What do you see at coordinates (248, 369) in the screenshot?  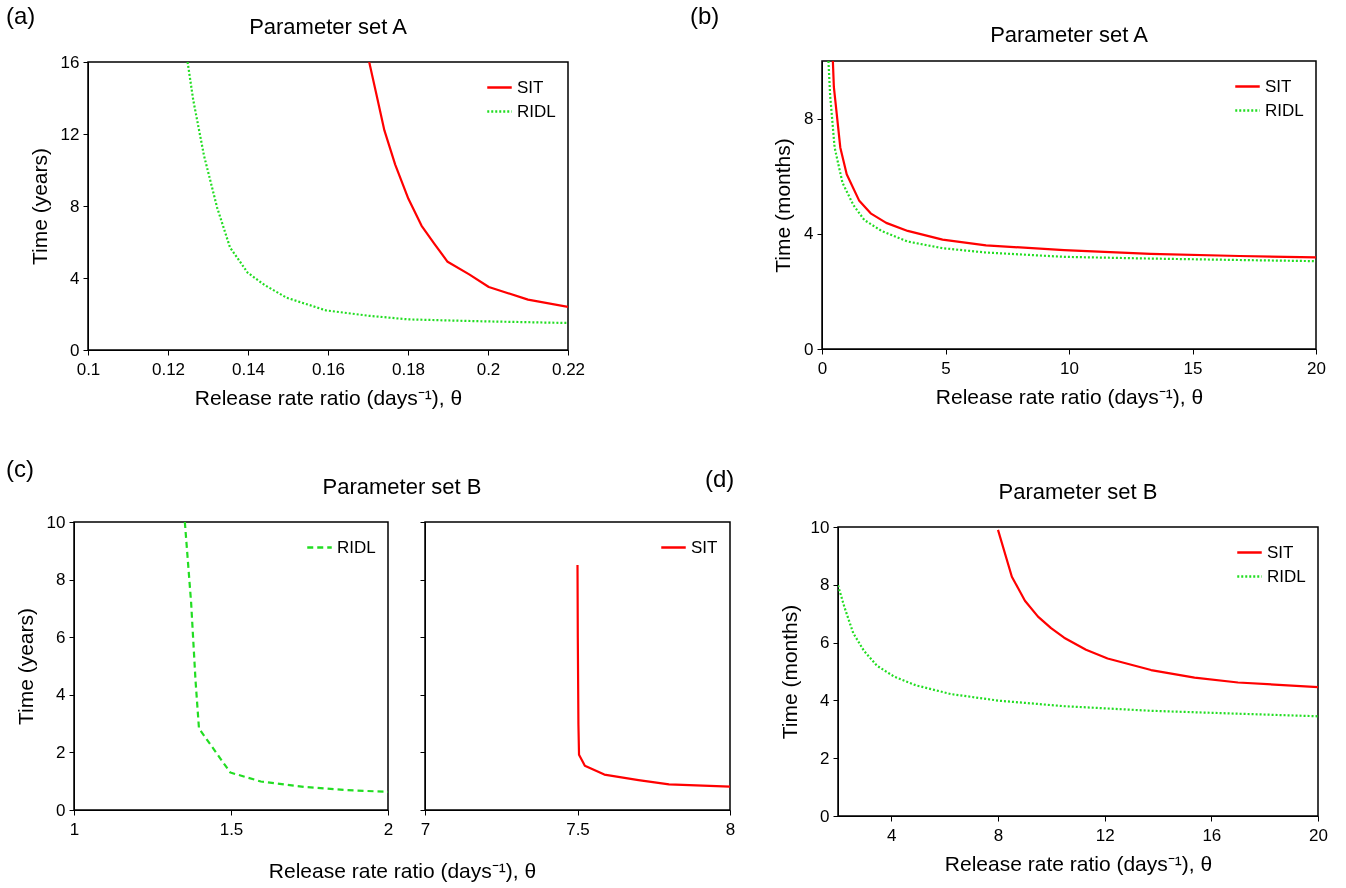 I see `x-tick-label: 0.14` at bounding box center [248, 369].